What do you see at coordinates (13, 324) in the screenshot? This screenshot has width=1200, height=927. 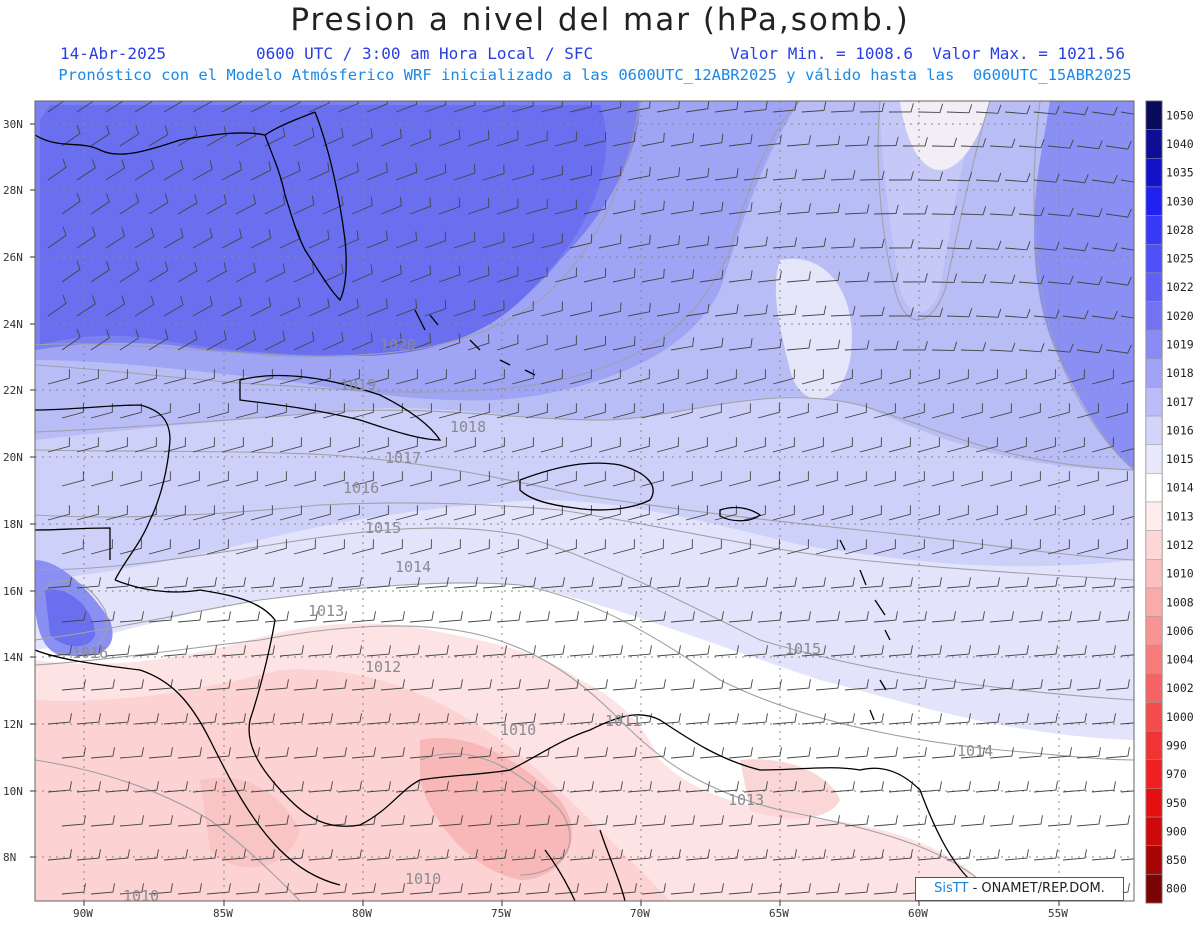 I see `lat-label: 24N` at bounding box center [13, 324].